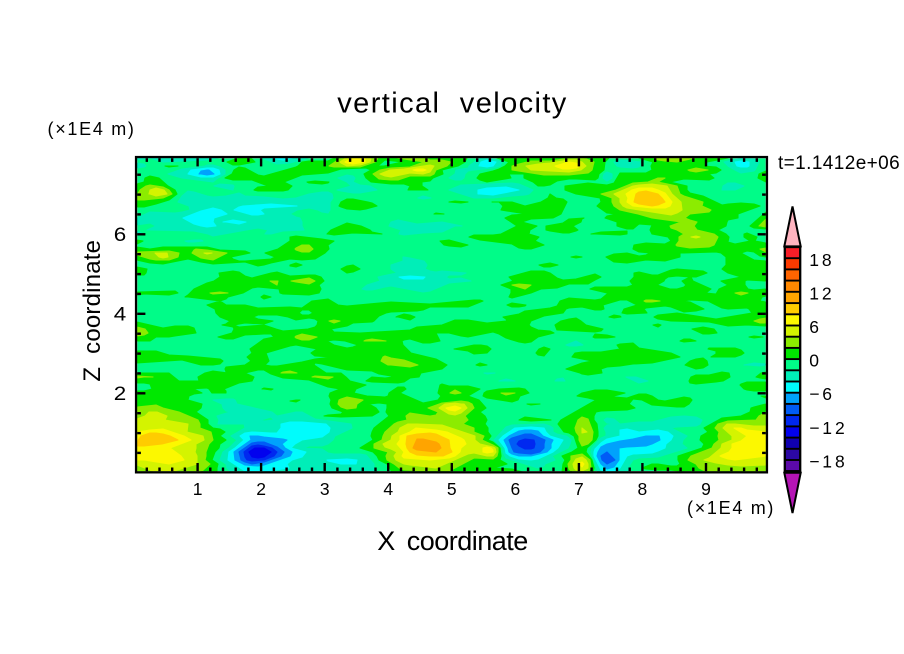 The height and width of the screenshot is (654, 904). What do you see at coordinates (828, 461) in the screenshot?
I see `svg-text: −18` at bounding box center [828, 461].